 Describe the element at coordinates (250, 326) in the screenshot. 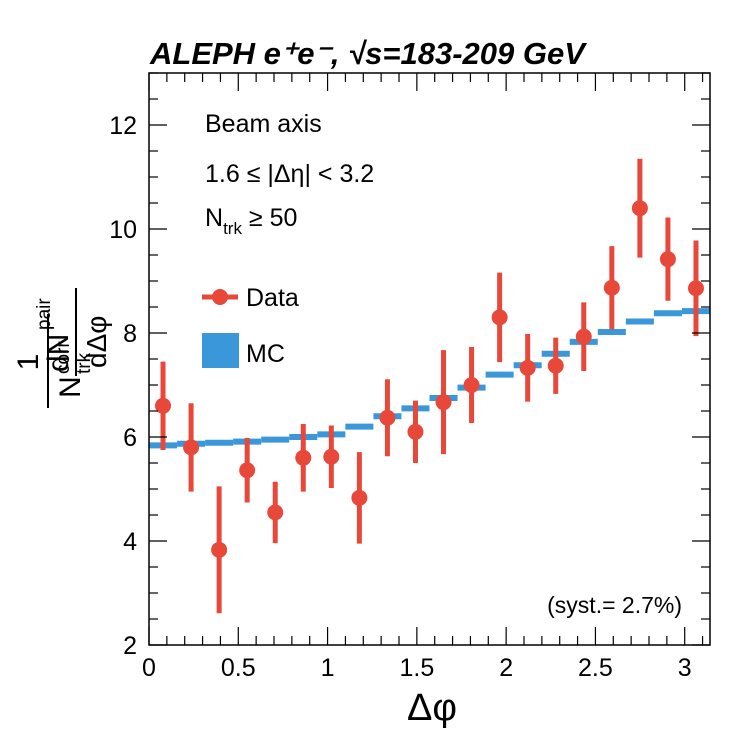

I see `legend: Data MC` at that location.